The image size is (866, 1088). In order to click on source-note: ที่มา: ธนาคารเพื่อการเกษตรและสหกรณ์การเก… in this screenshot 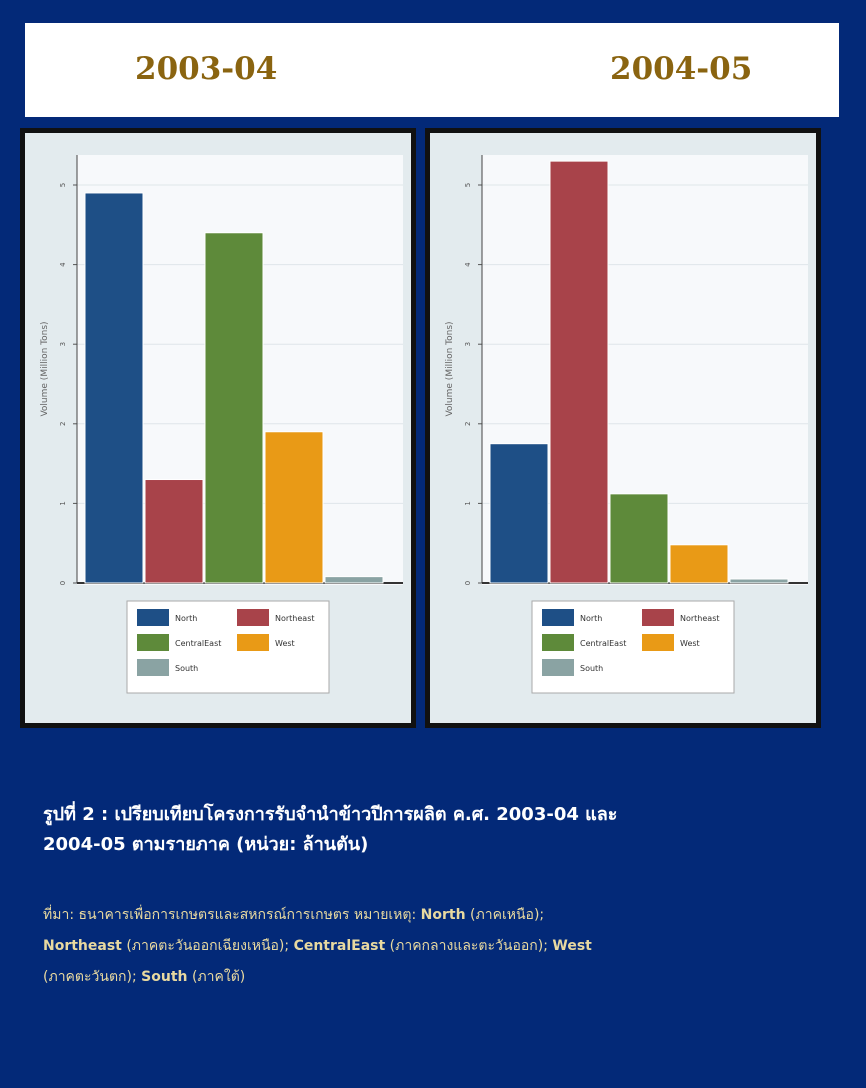, I will do `click(433, 946)`.